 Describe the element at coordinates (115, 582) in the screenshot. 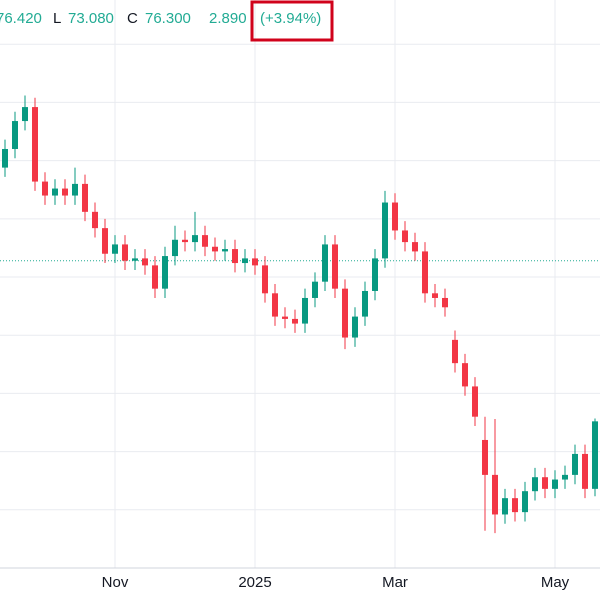

I see `x-tick-label: Nov` at that location.